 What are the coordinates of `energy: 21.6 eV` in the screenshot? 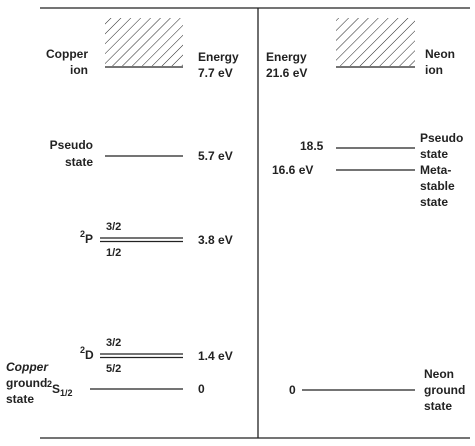 It's located at (286, 73).